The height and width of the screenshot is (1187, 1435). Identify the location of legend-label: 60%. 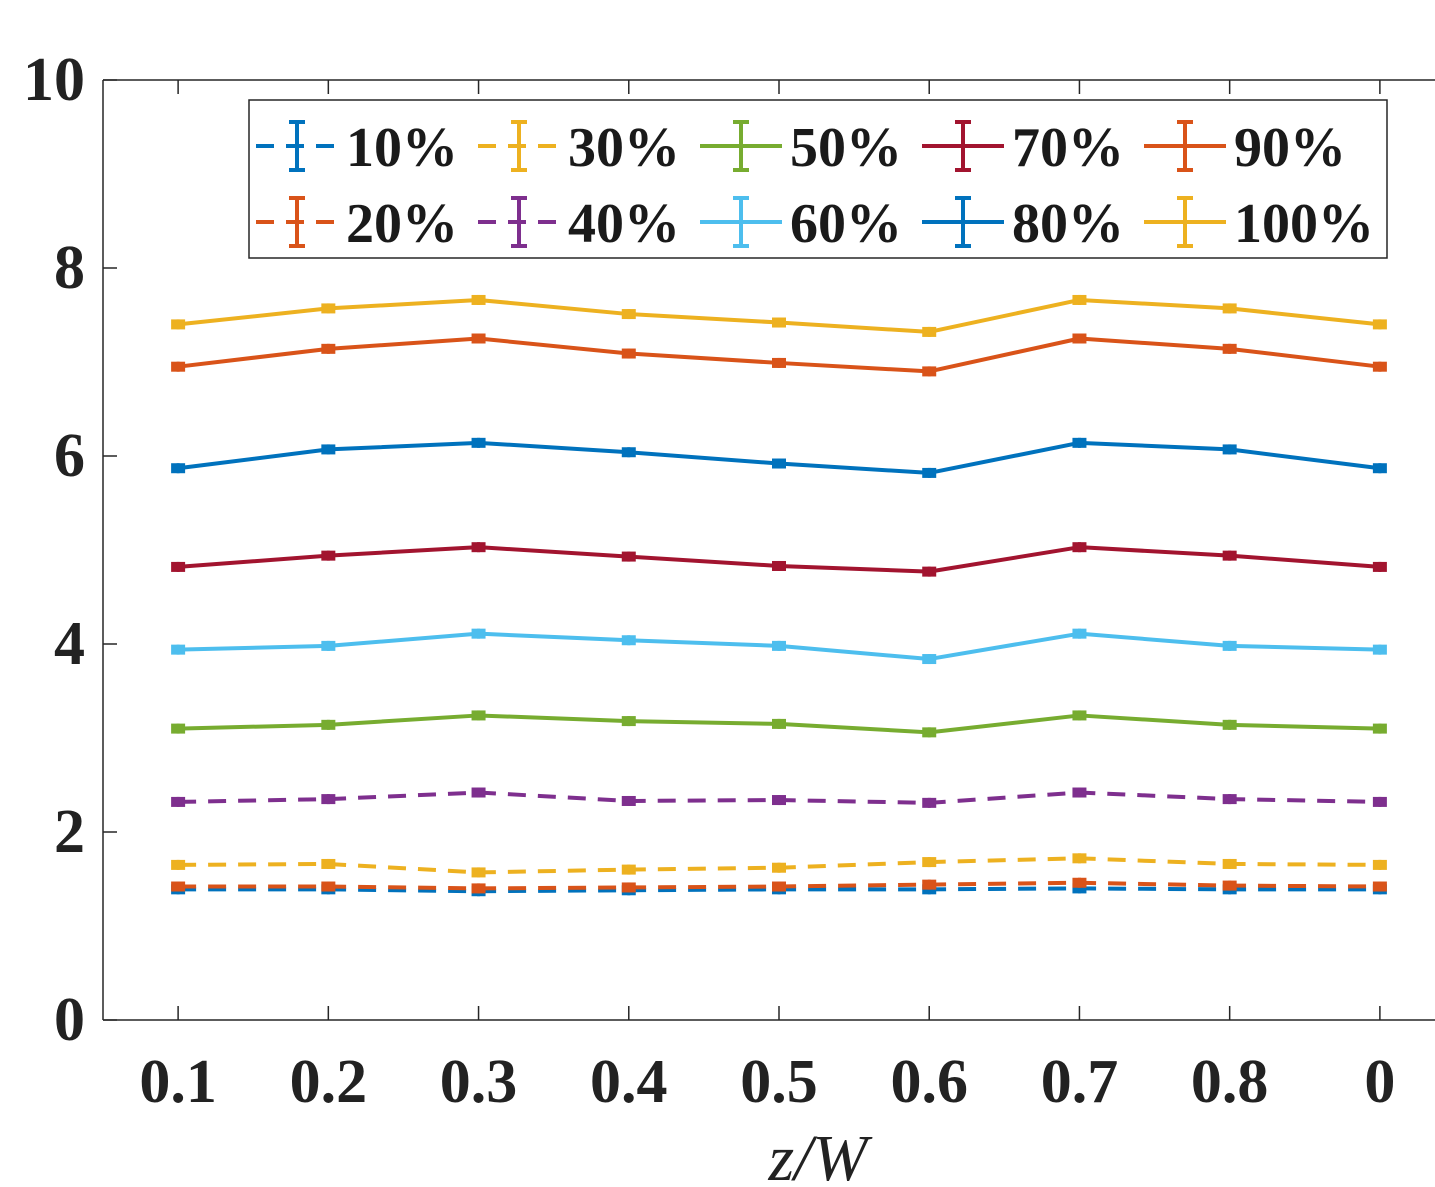
(846, 224).